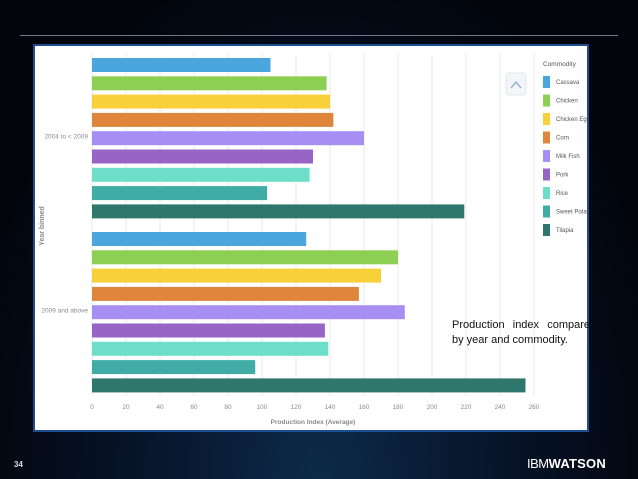  I want to click on x-tick-label: 260, so click(534, 407).